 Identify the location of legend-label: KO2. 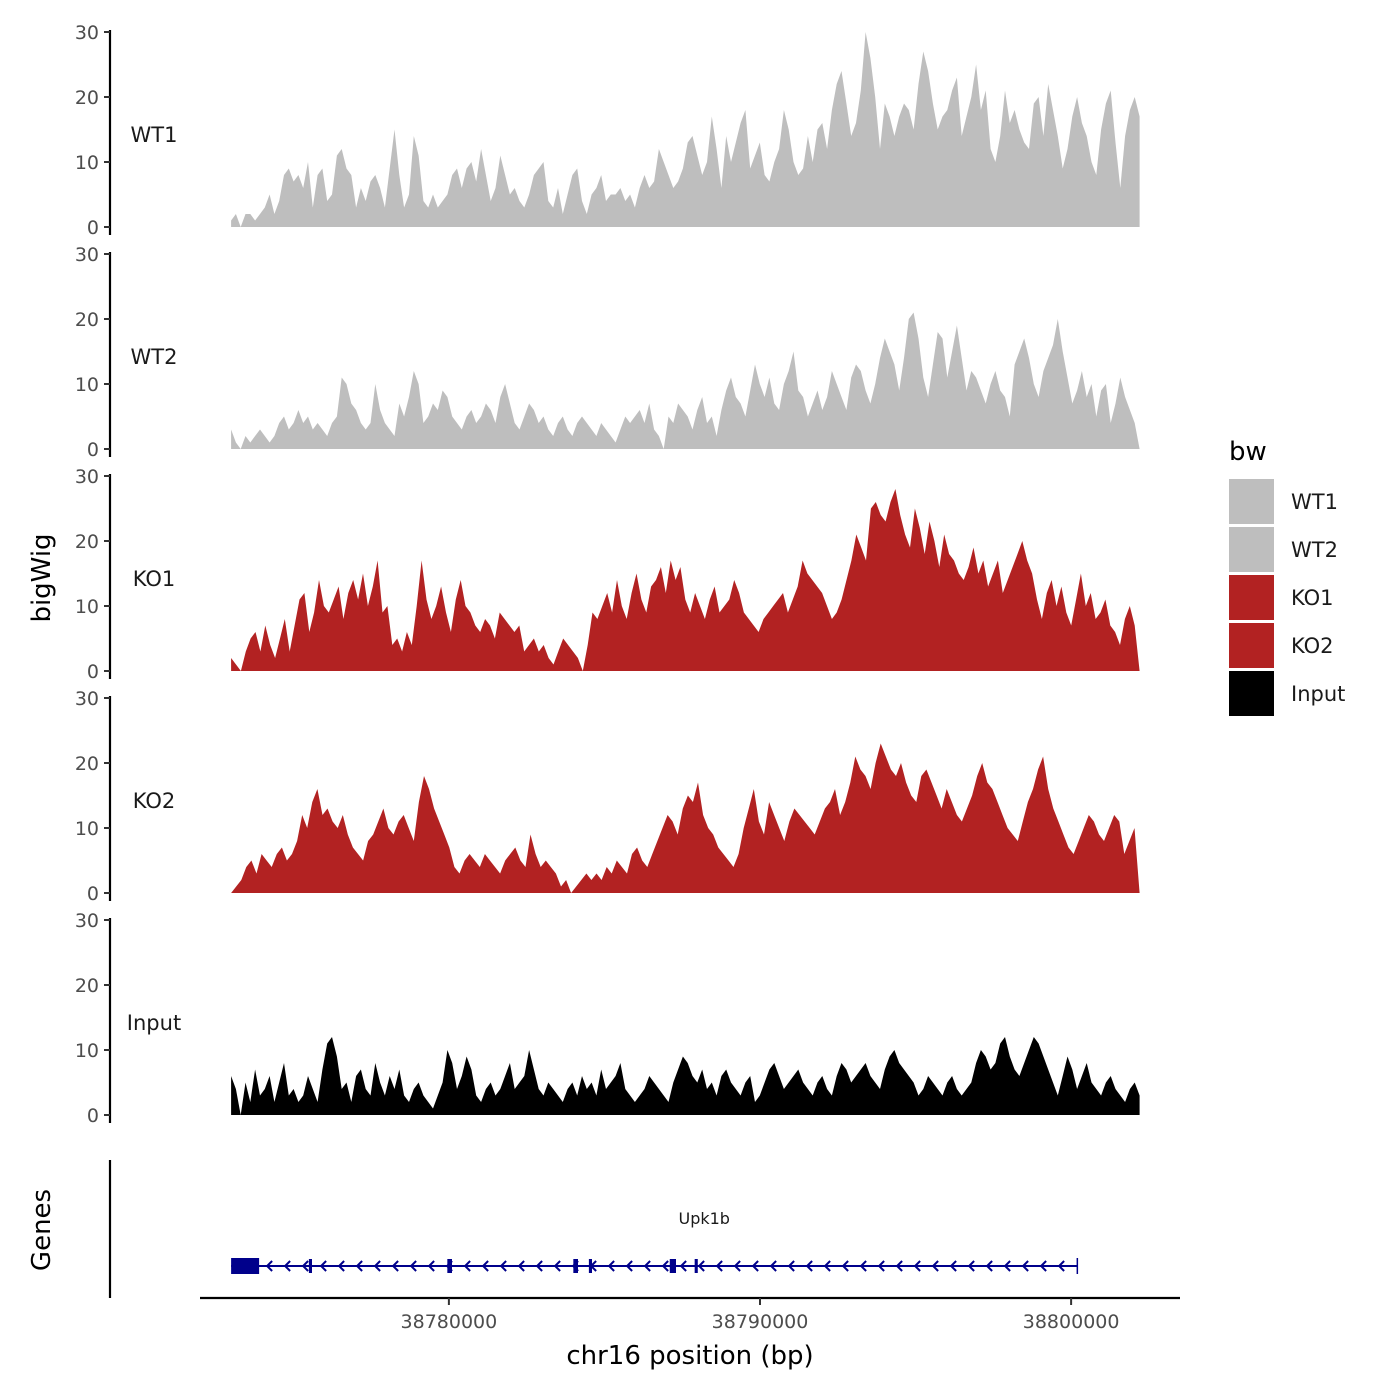
(1312, 646).